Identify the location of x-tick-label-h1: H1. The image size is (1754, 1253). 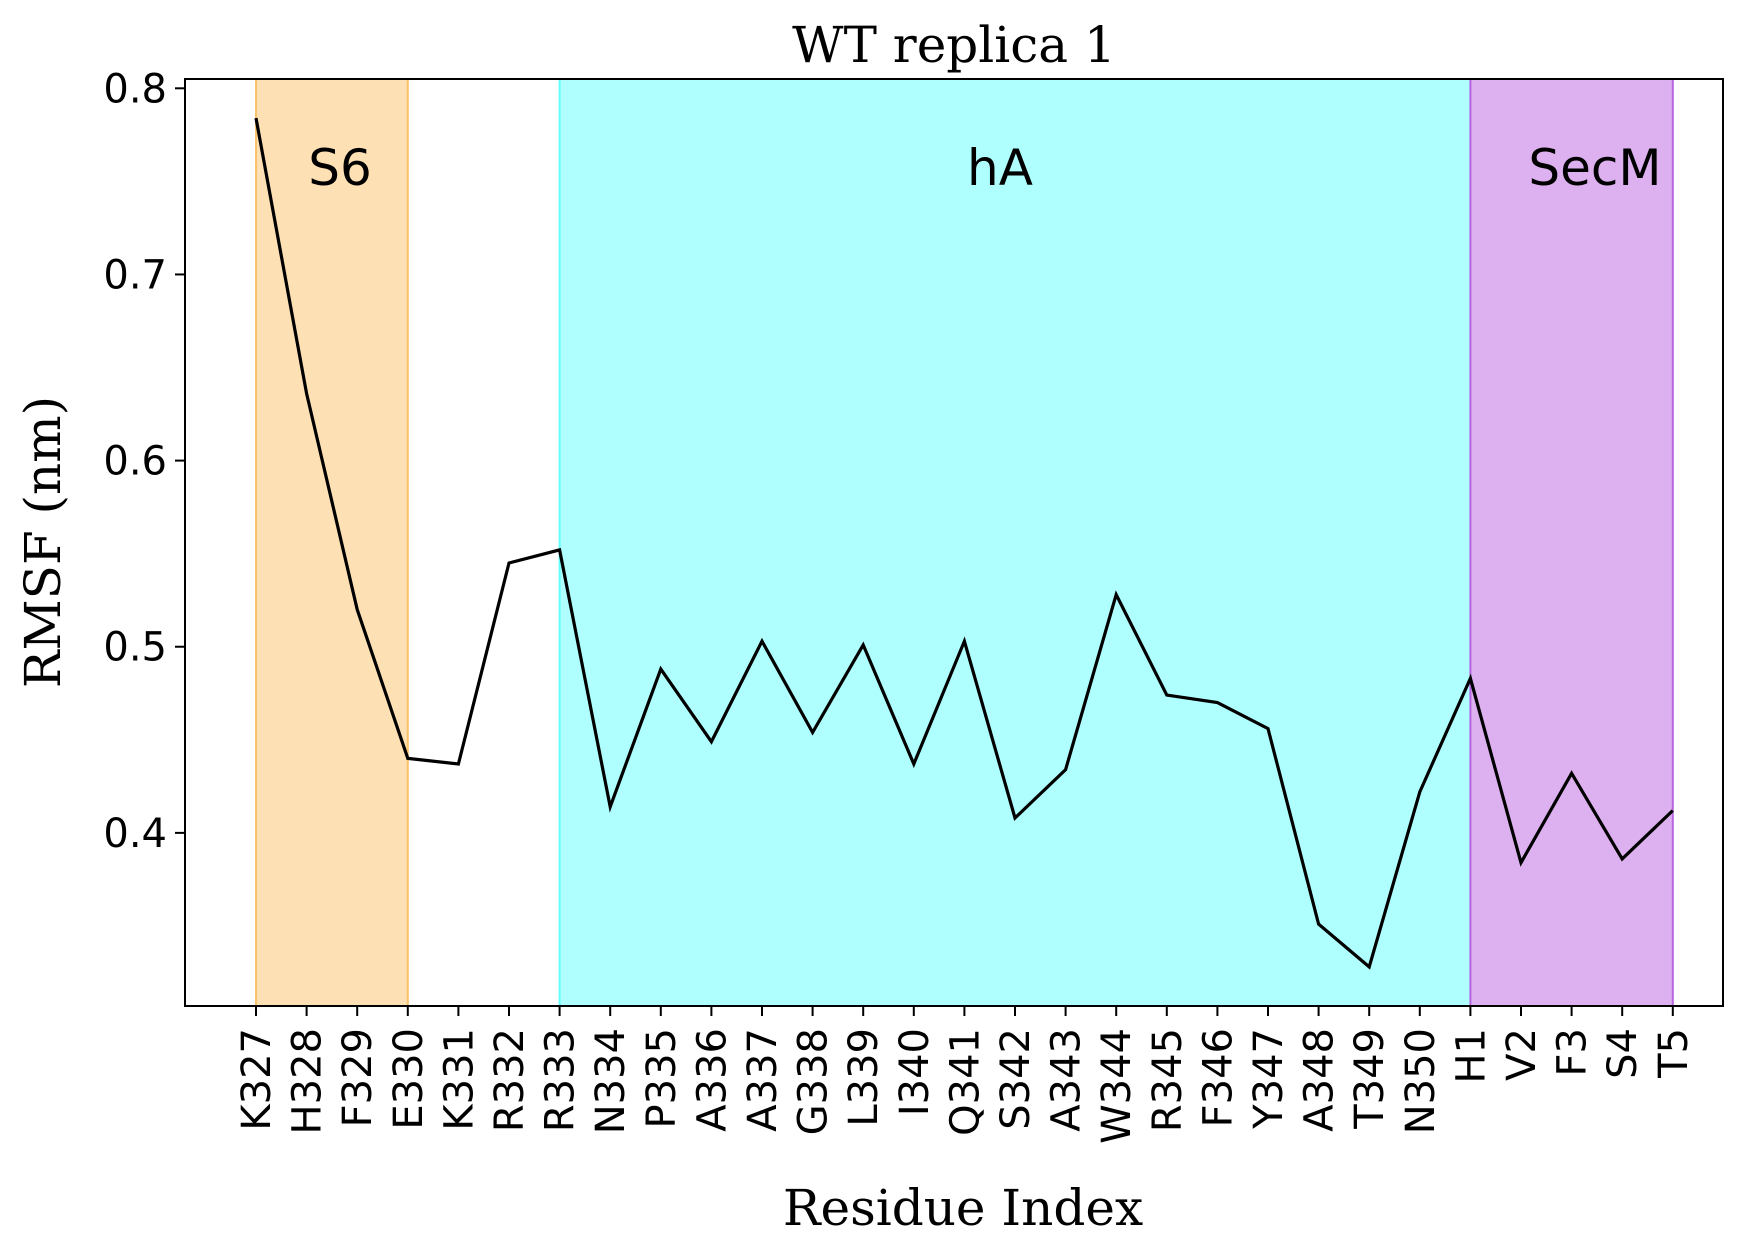
(1471, 1056).